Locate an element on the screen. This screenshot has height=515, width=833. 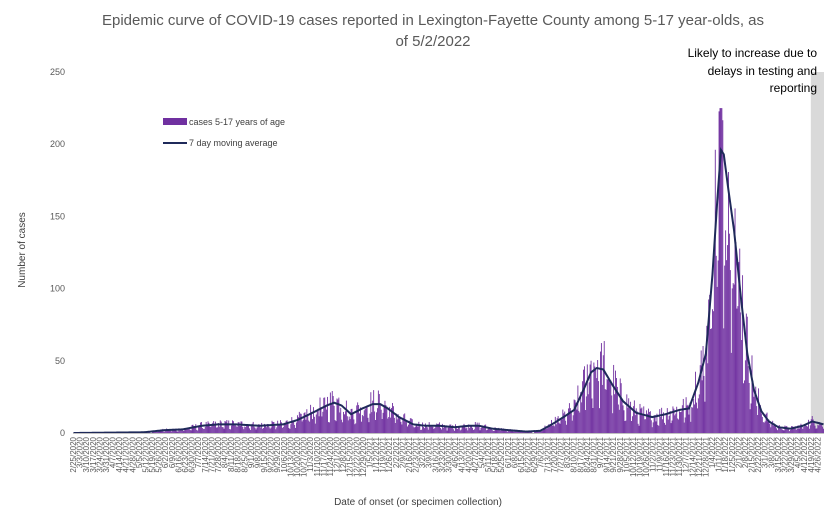
x-tick-label: 8/25/2020 is located at coordinates (244, 454).